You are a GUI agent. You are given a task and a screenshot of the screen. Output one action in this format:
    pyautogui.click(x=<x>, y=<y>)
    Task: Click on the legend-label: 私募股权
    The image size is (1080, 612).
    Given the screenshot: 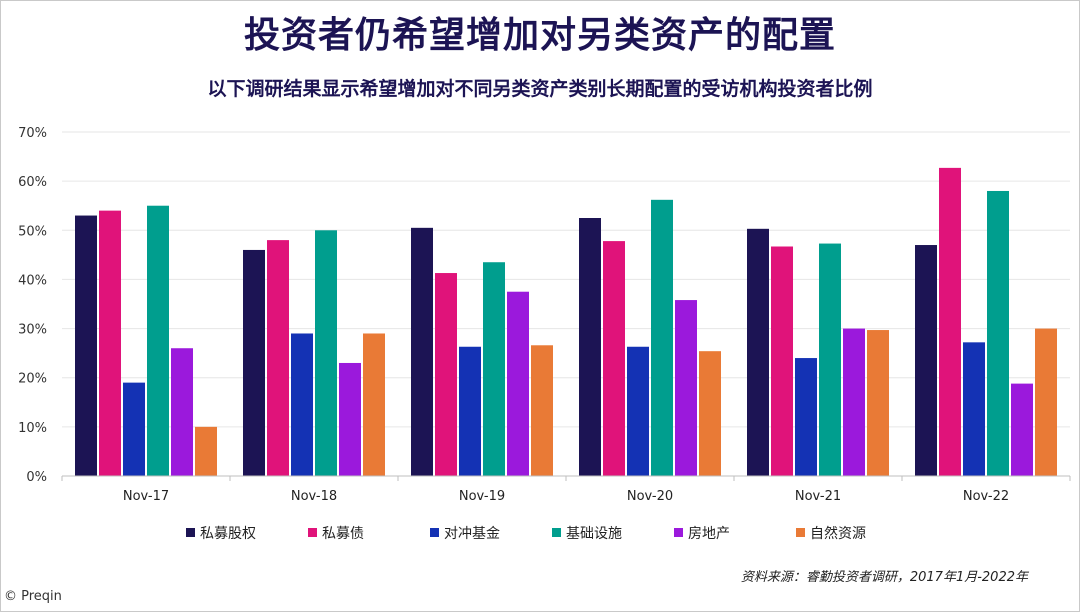 What is the action you would take?
    pyautogui.click(x=228, y=534)
    